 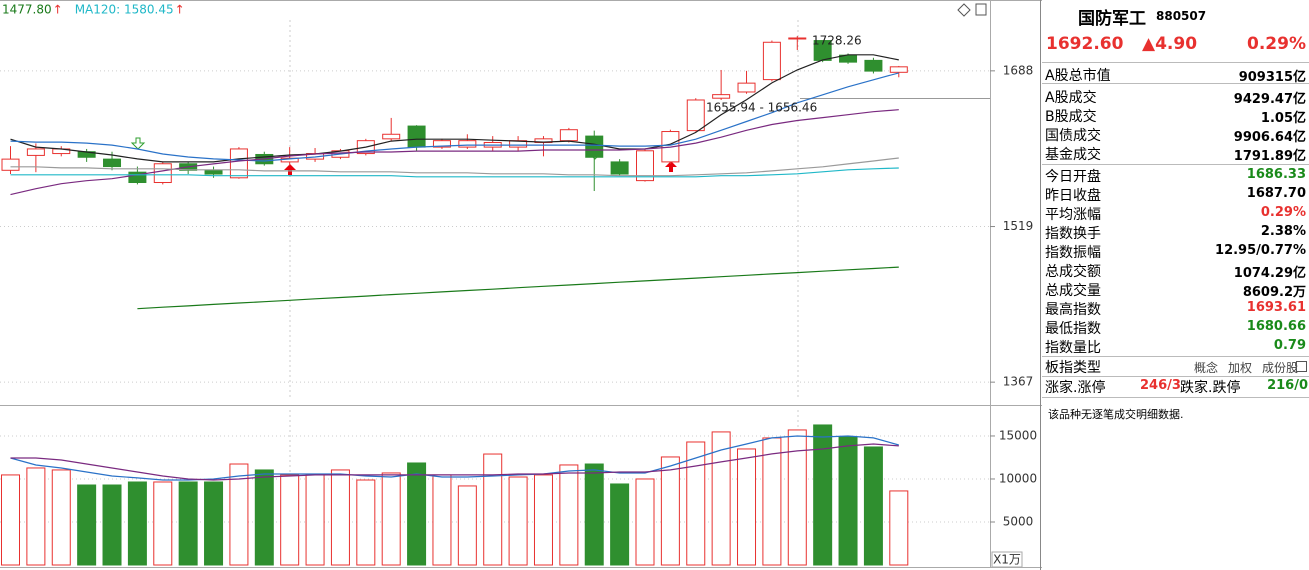 What do you see at coordinates (1269, 137) in the screenshot?
I see `row-value: 9906.64亿` at bounding box center [1269, 137].